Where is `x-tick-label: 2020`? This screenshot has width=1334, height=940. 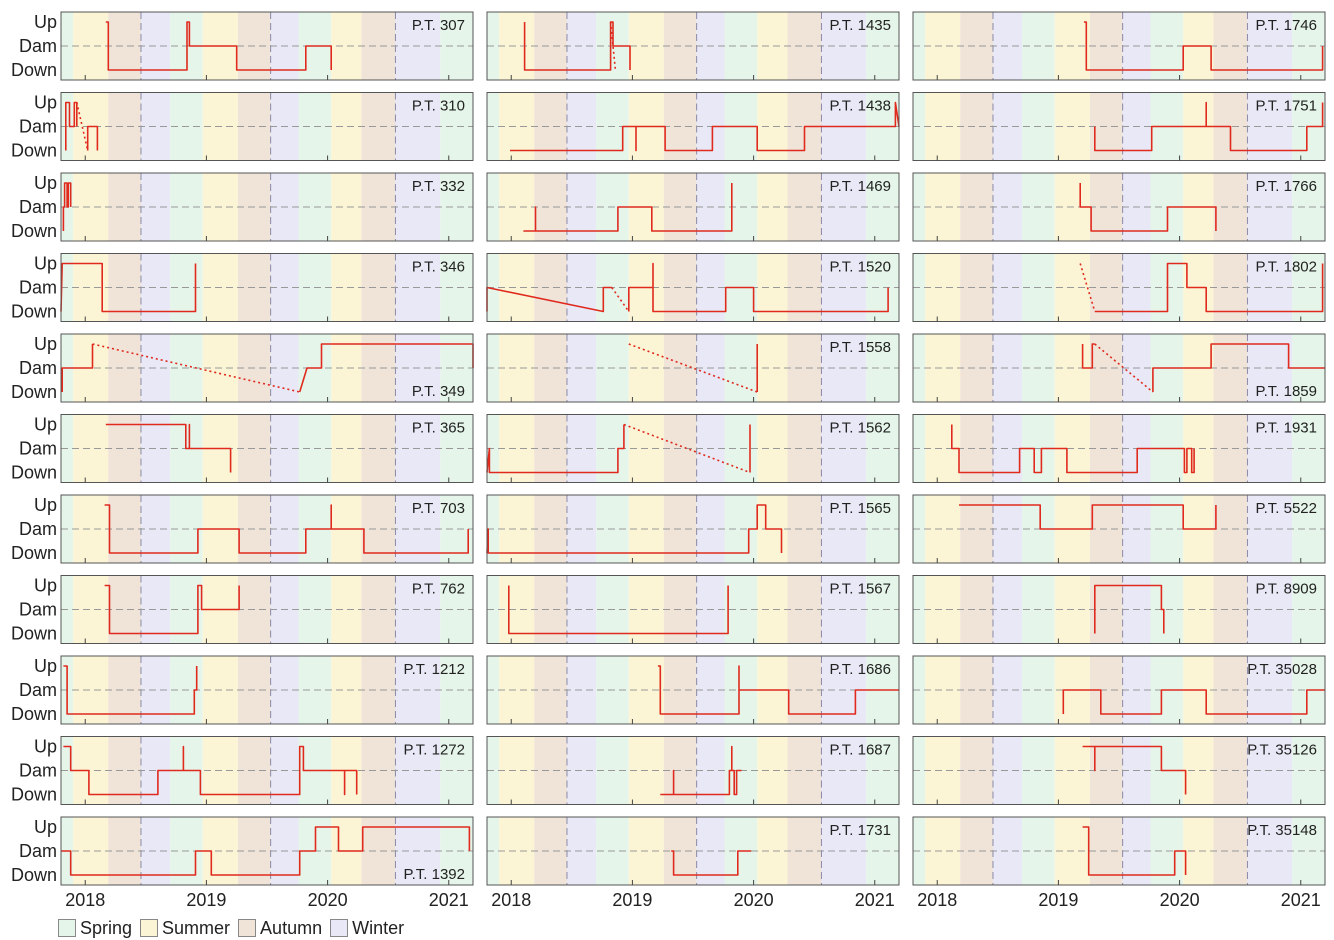
x-tick-label: 2020 is located at coordinates (328, 900).